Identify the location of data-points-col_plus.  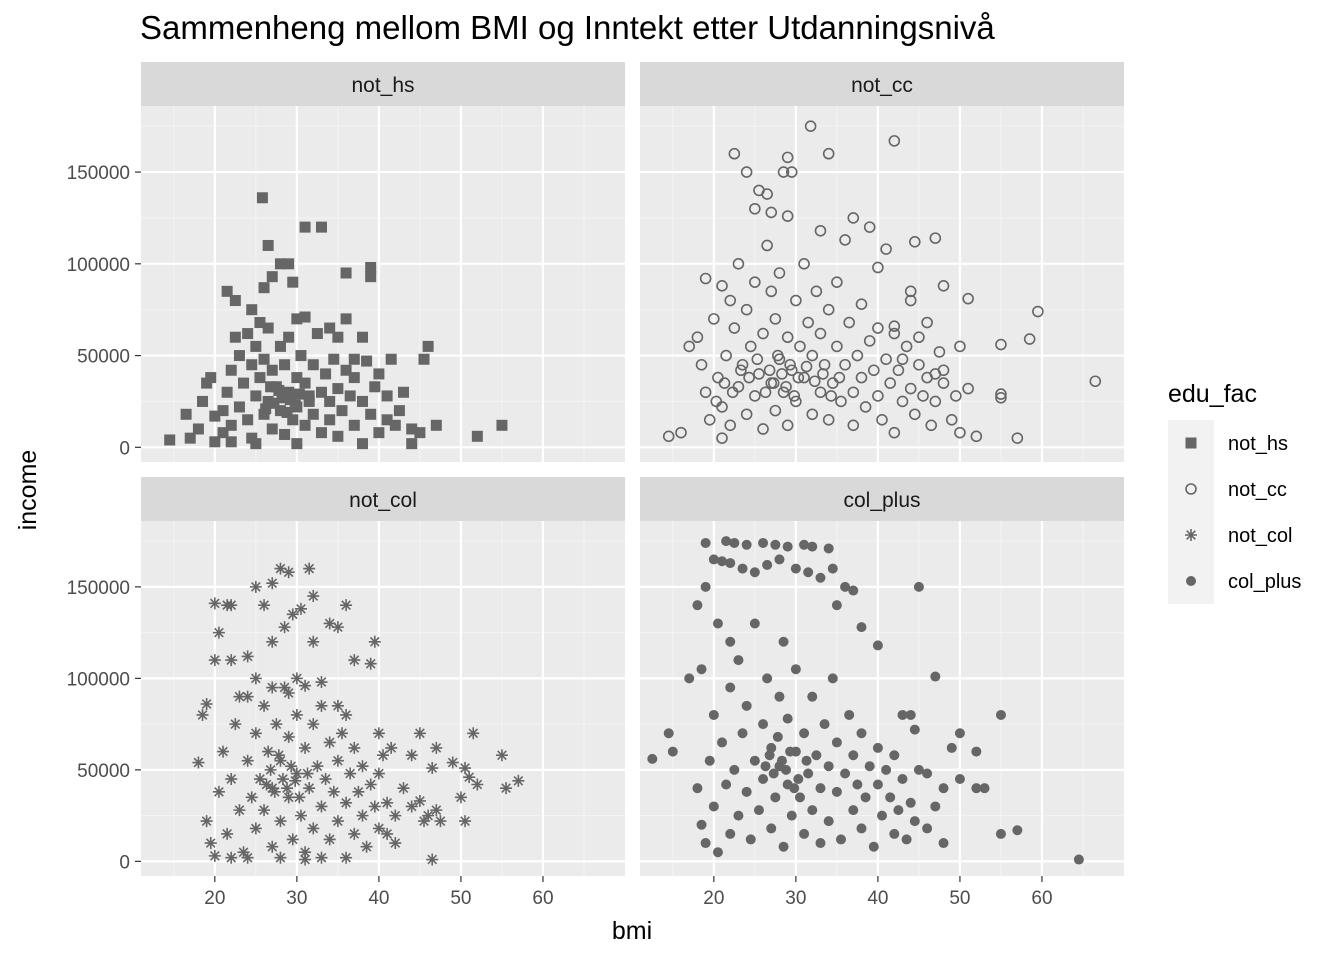
(865, 700).